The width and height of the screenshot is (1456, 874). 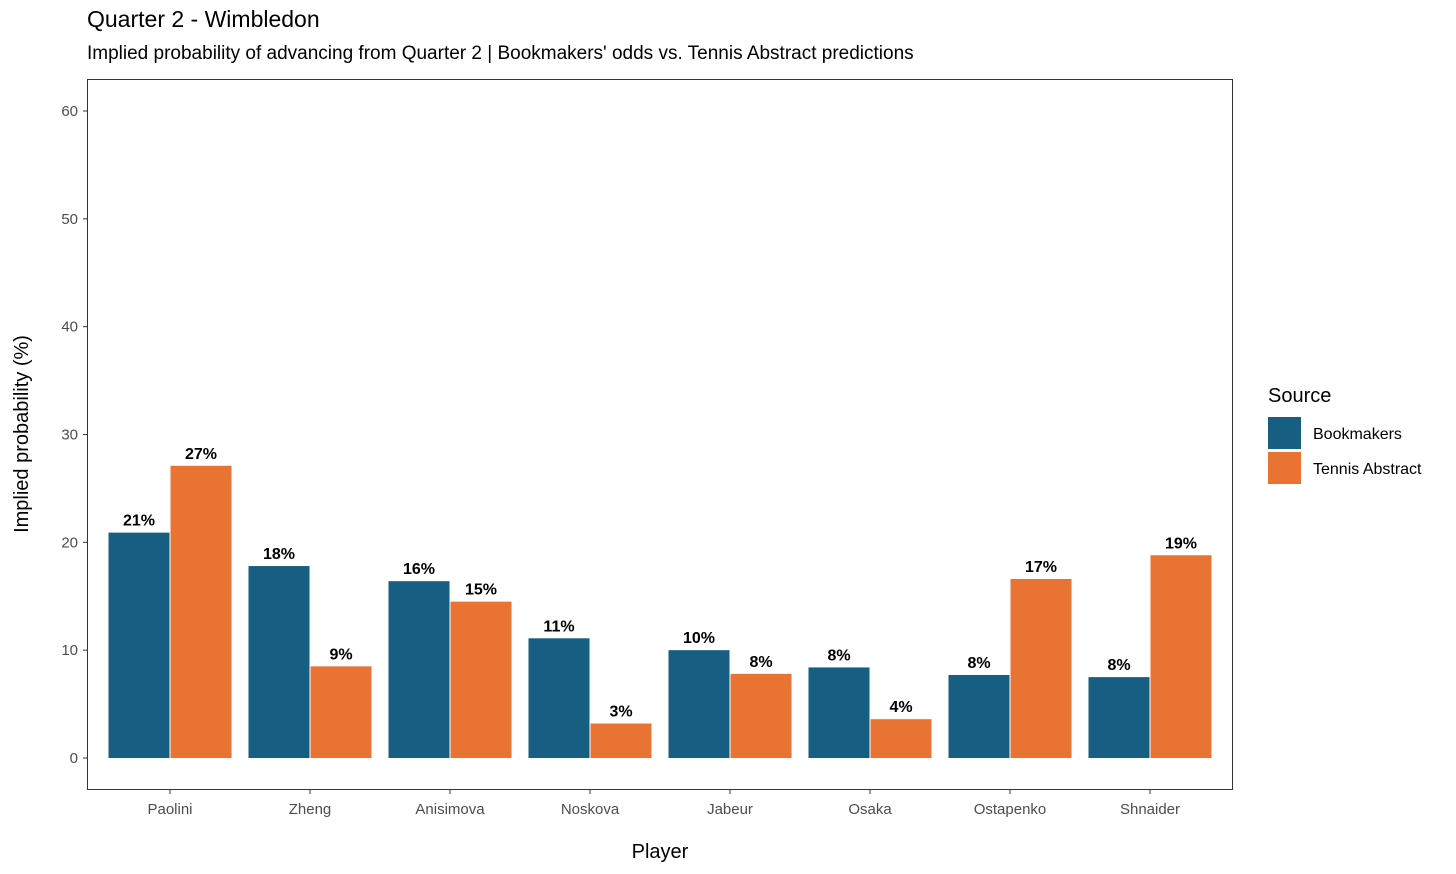 What do you see at coordinates (839, 712) in the screenshot?
I see `bar-bookmakers-osaka` at bounding box center [839, 712].